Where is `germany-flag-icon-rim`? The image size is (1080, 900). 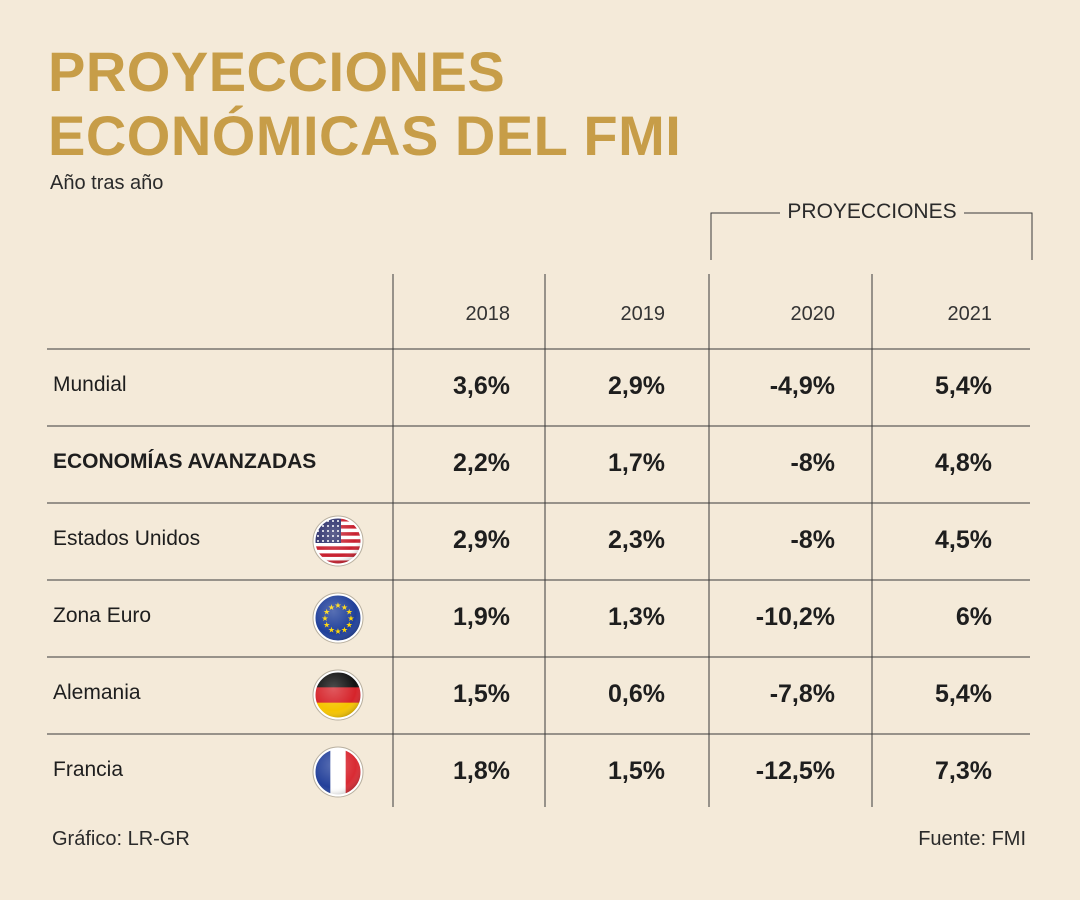 germany-flag-icon-rim is located at coordinates (338, 695).